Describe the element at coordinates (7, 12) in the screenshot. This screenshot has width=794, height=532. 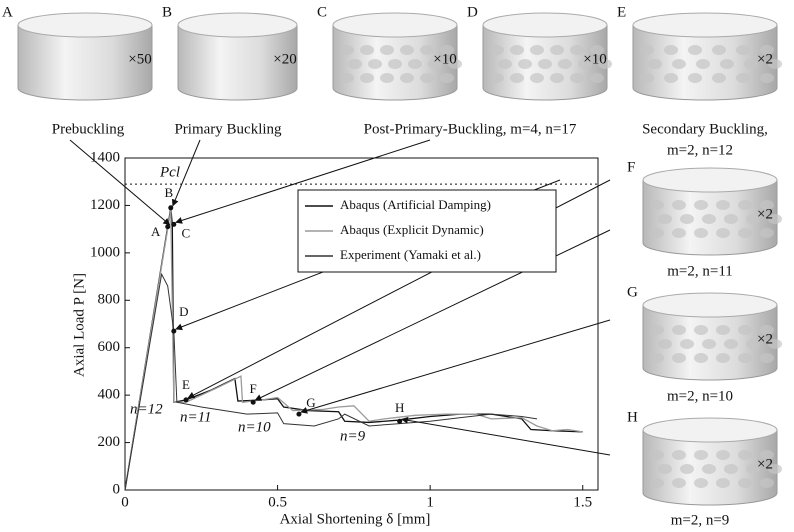
I see `panel-letter: A` at that location.